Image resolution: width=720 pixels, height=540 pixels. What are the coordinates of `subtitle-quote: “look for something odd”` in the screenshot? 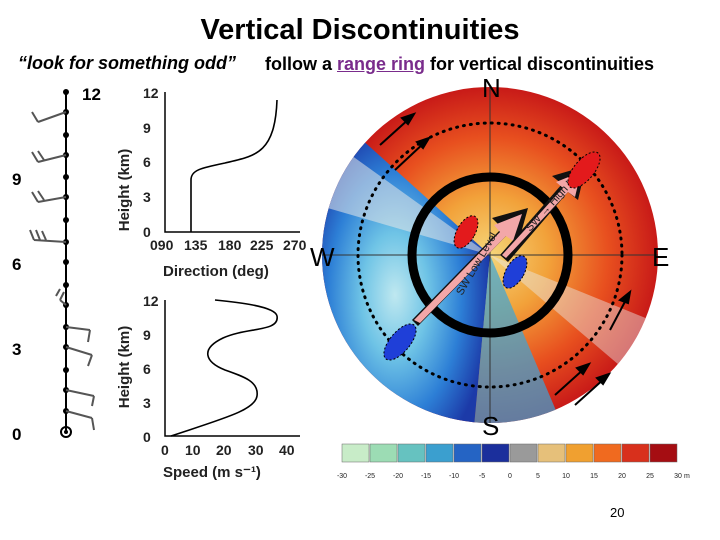 It's located at (127, 63).